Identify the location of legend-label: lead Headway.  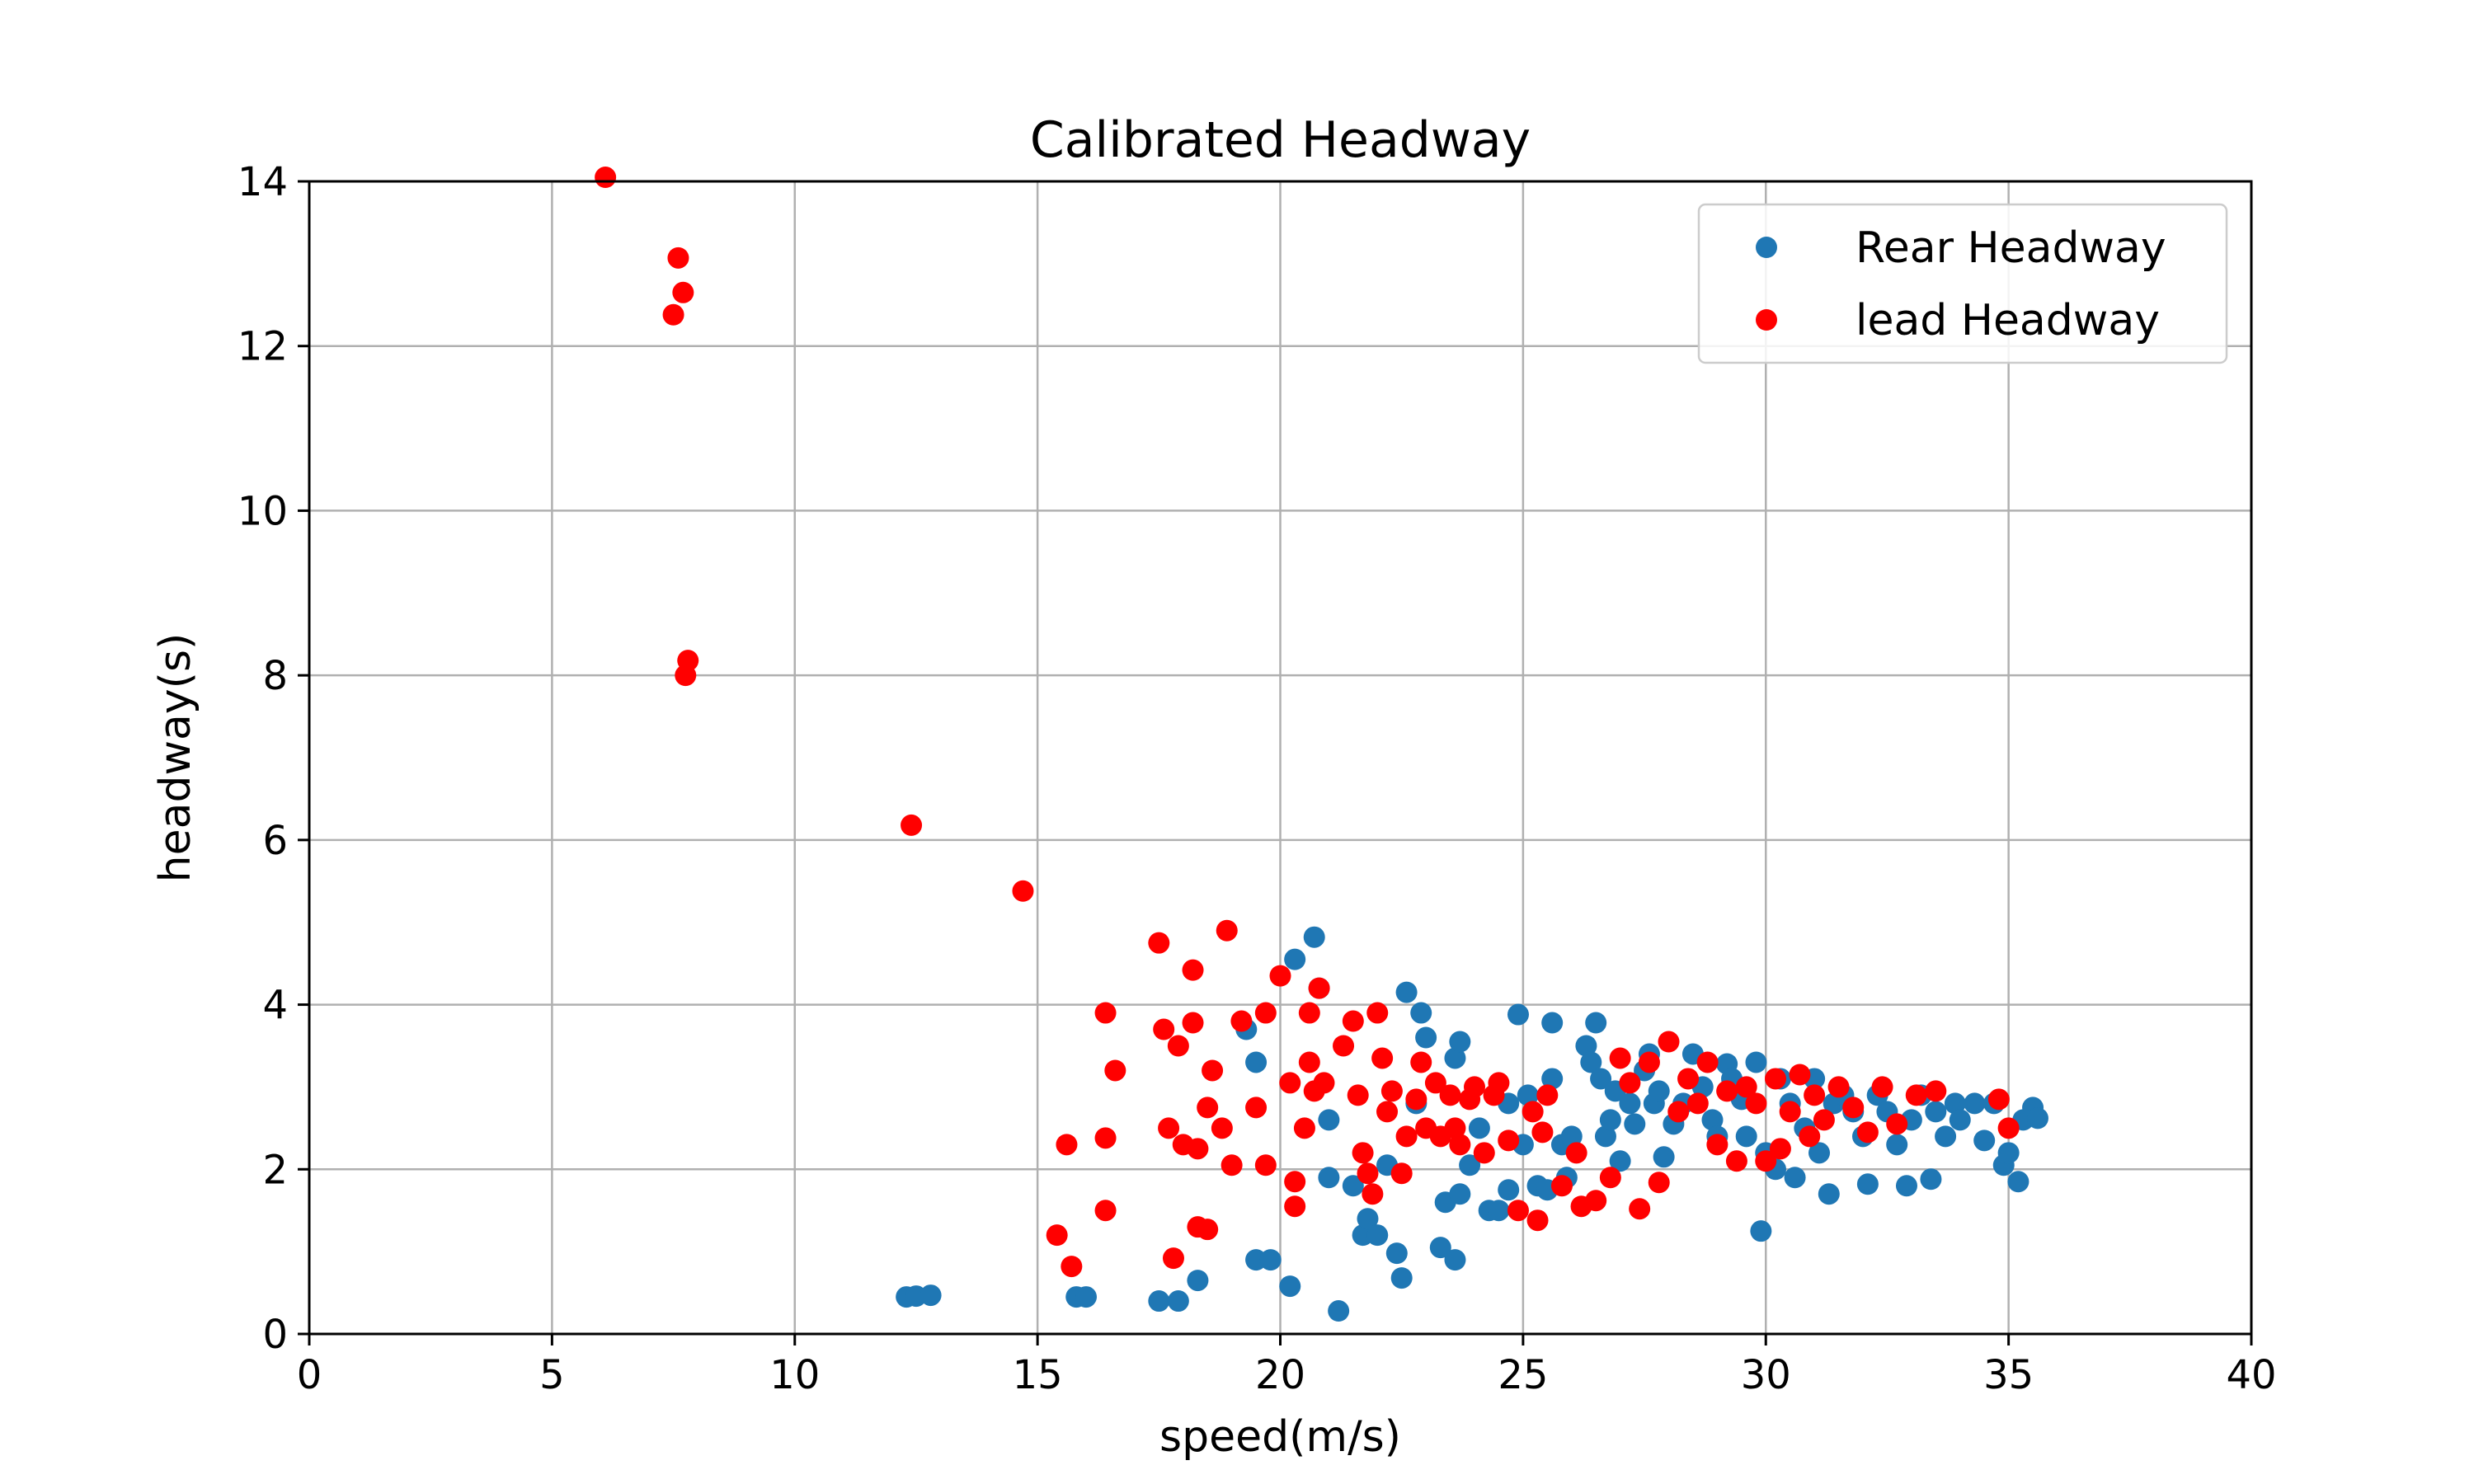
(2008, 320).